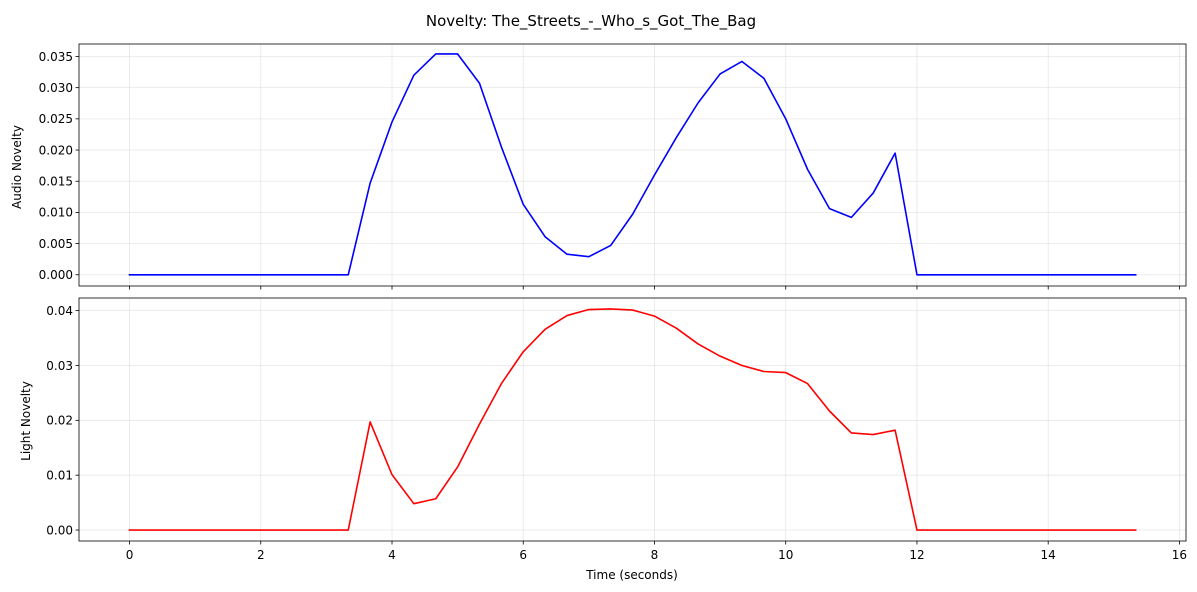  I want to click on figure-title: Novelty: The_Streets_-_Who_s_Got_The_Bag, so click(591, 21).